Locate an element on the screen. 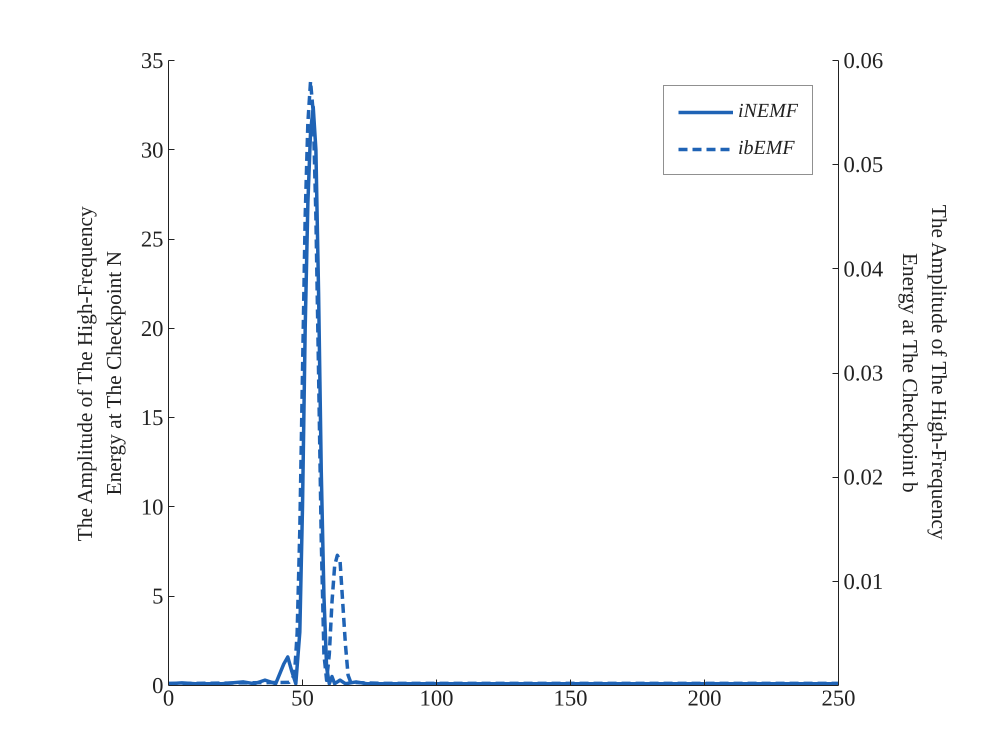 The height and width of the screenshot is (739, 996). y-tick-label: 15 is located at coordinates (152, 417).